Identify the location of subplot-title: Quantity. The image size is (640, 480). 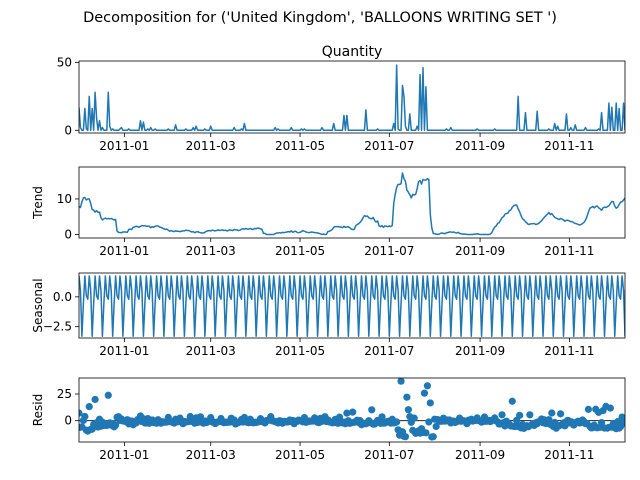
(352, 52).